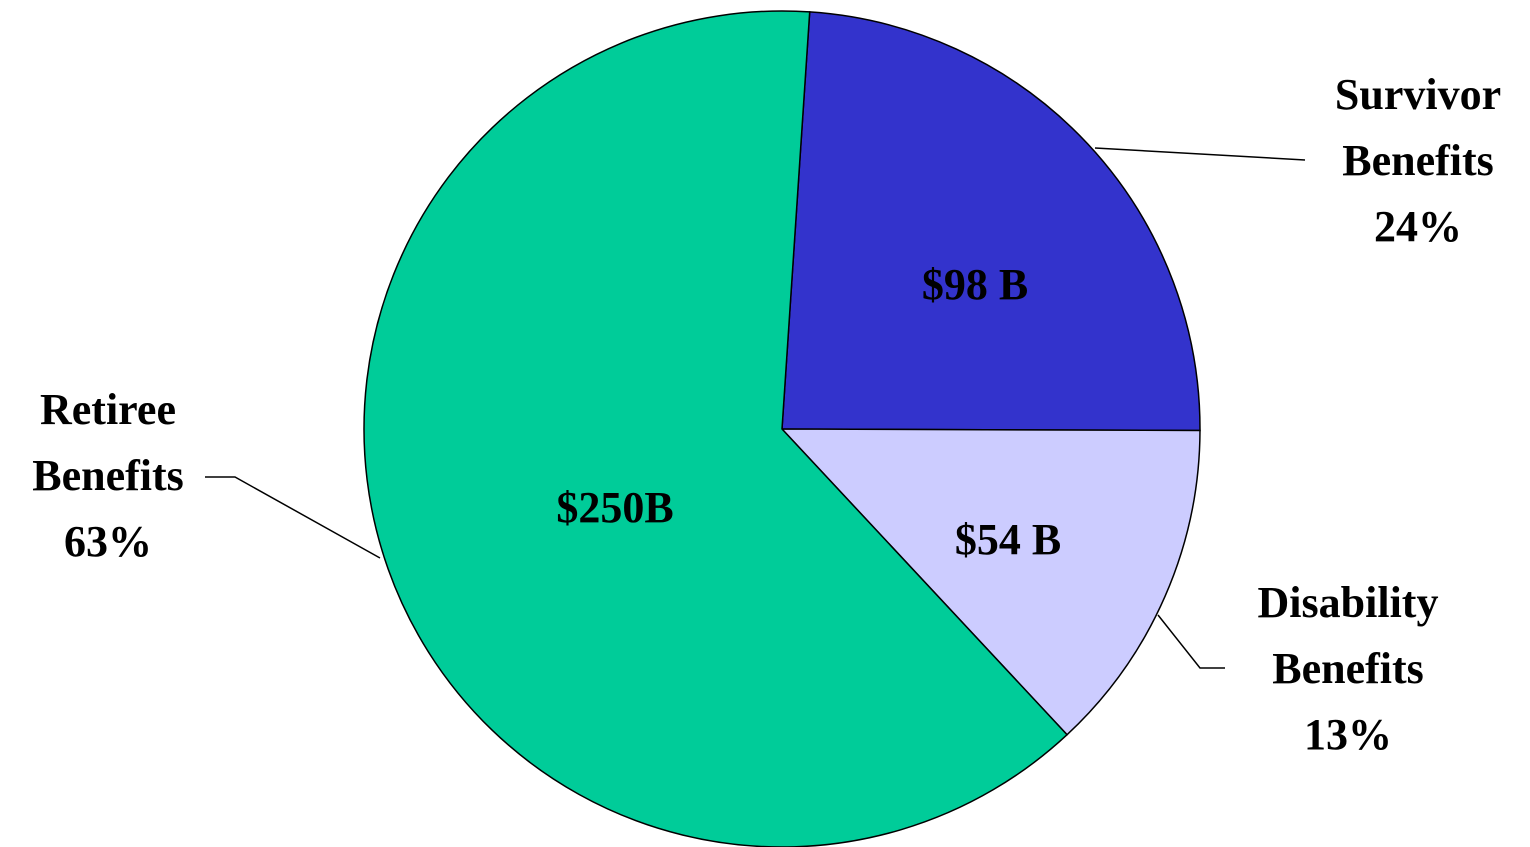 This screenshot has width=1530, height=847. Describe the element at coordinates (615, 507) in the screenshot. I see `amount-label: $250B` at that location.